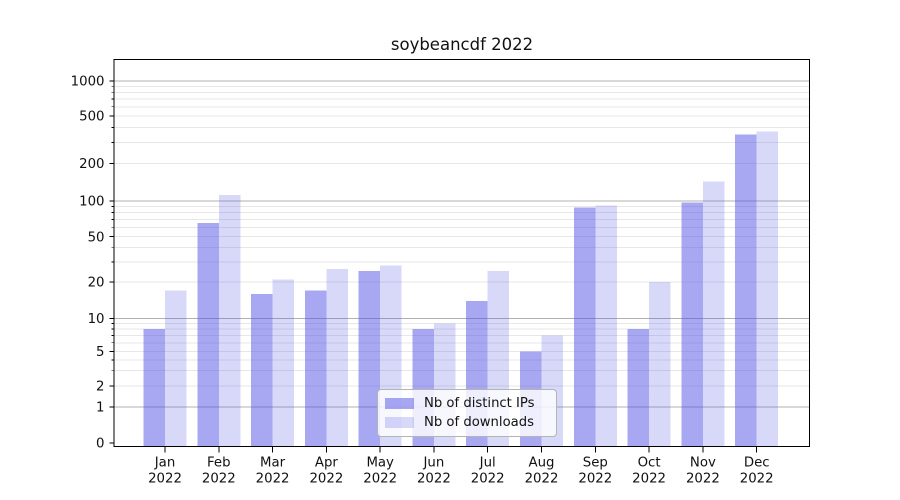 Image resolution: width=900 pixels, height=500 pixels. What do you see at coordinates (91, 164) in the screenshot?
I see `y-tick-label: 200` at bounding box center [91, 164].